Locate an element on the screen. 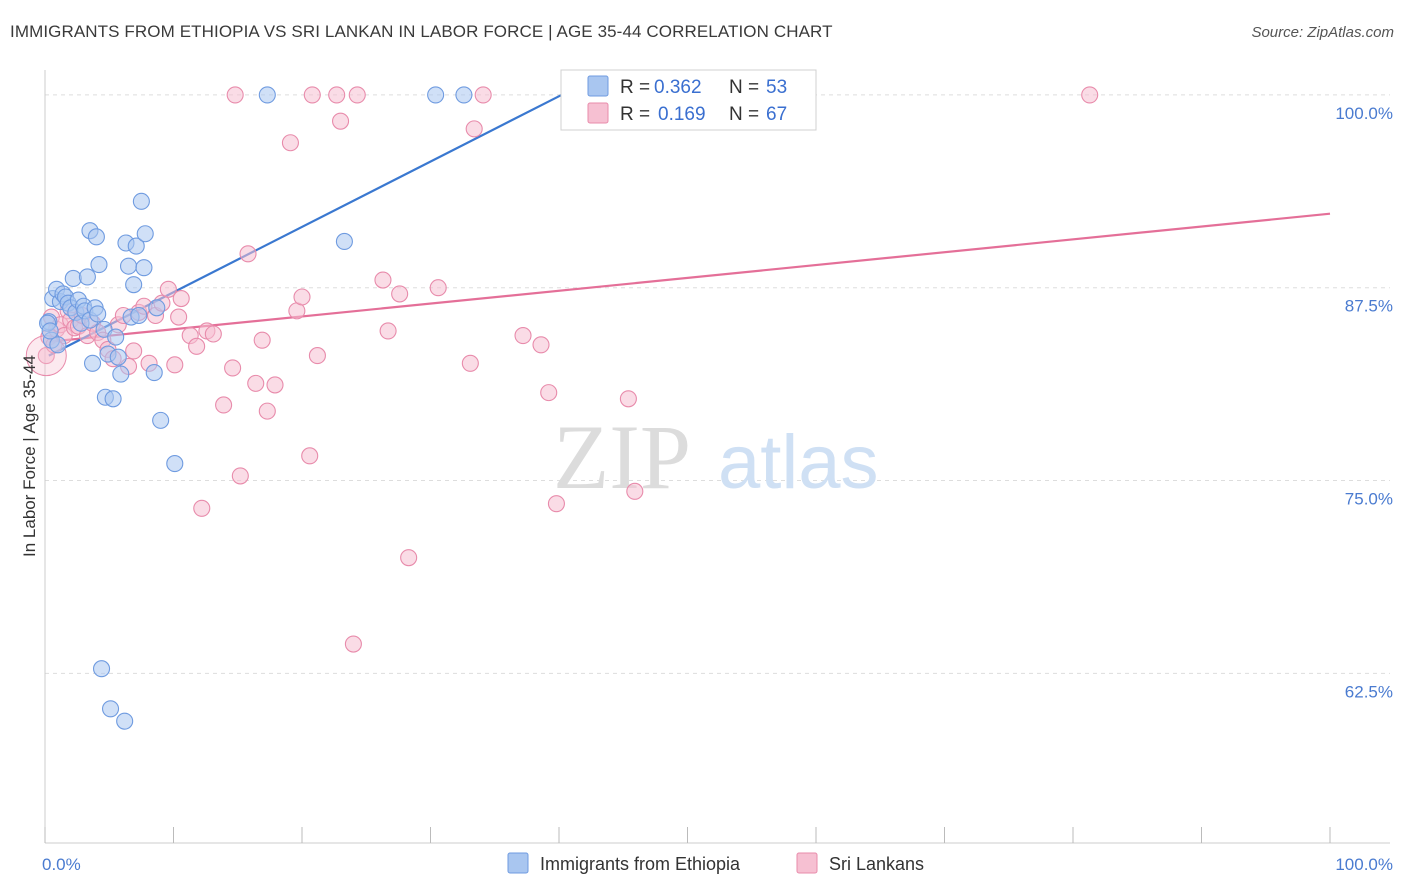  bottom-legend-label-sri-lankans: Sri Lankans is located at coordinates (876, 864).